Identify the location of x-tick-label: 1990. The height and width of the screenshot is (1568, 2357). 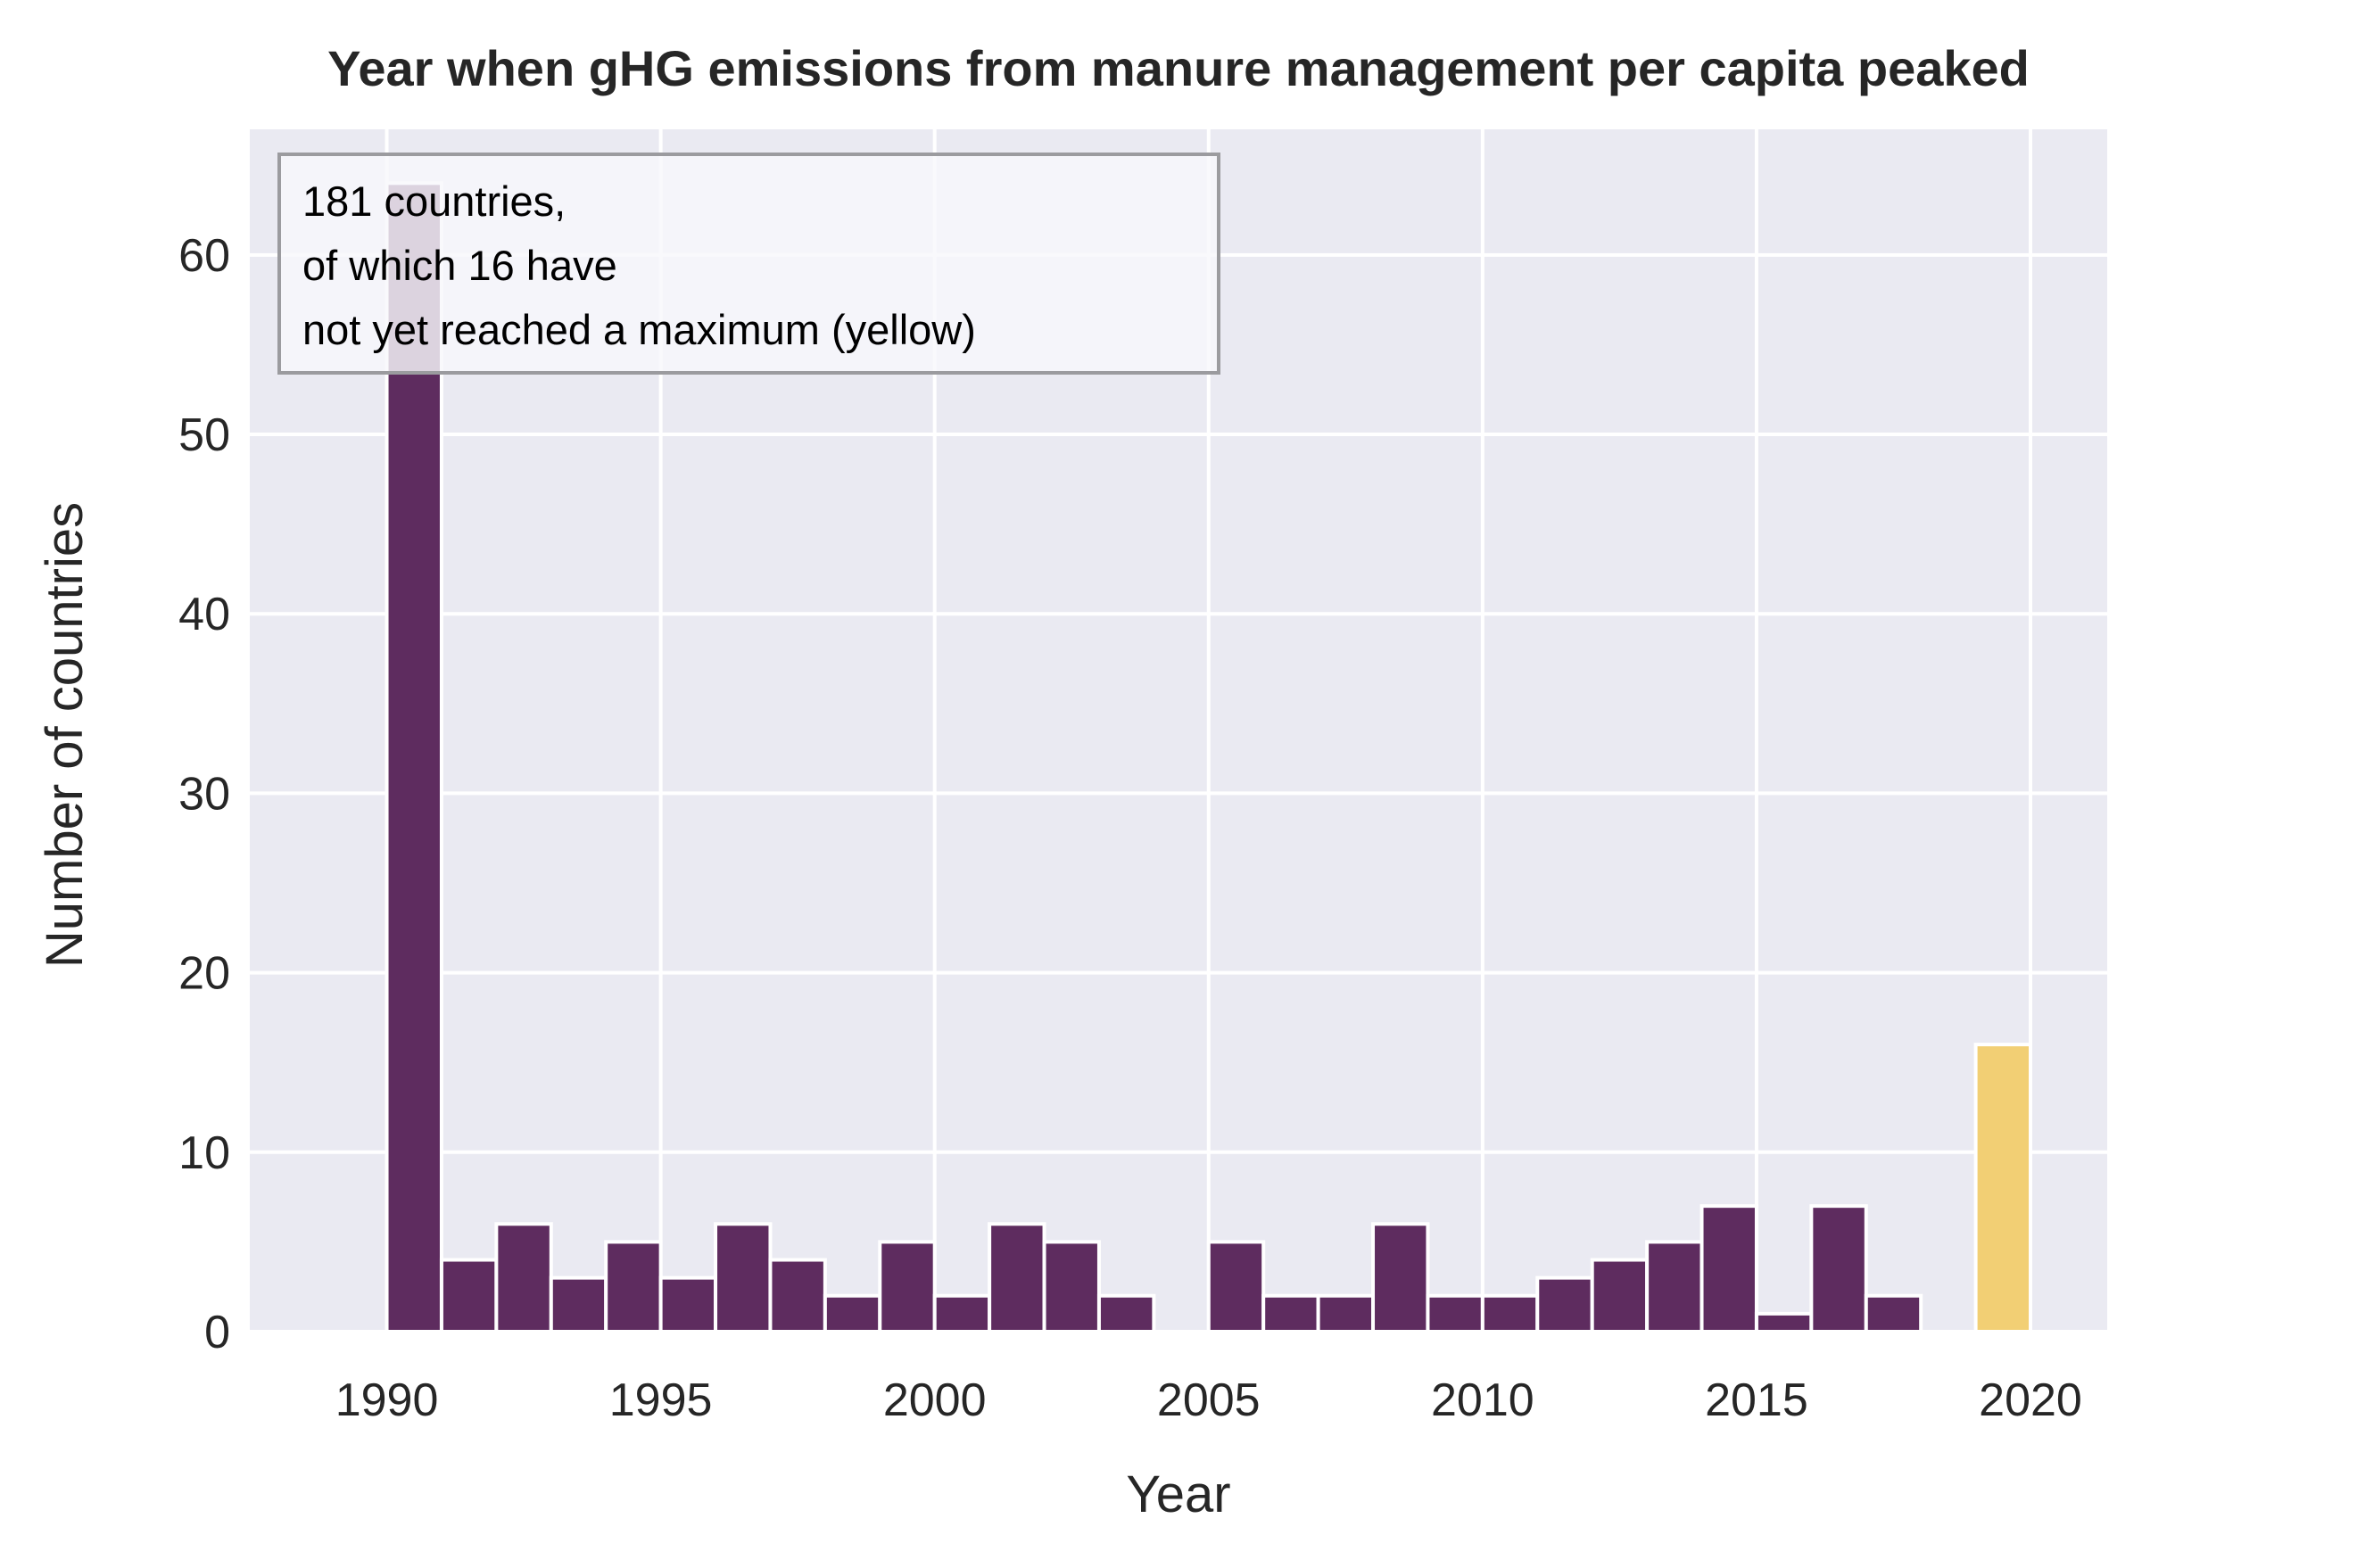
(387, 1400).